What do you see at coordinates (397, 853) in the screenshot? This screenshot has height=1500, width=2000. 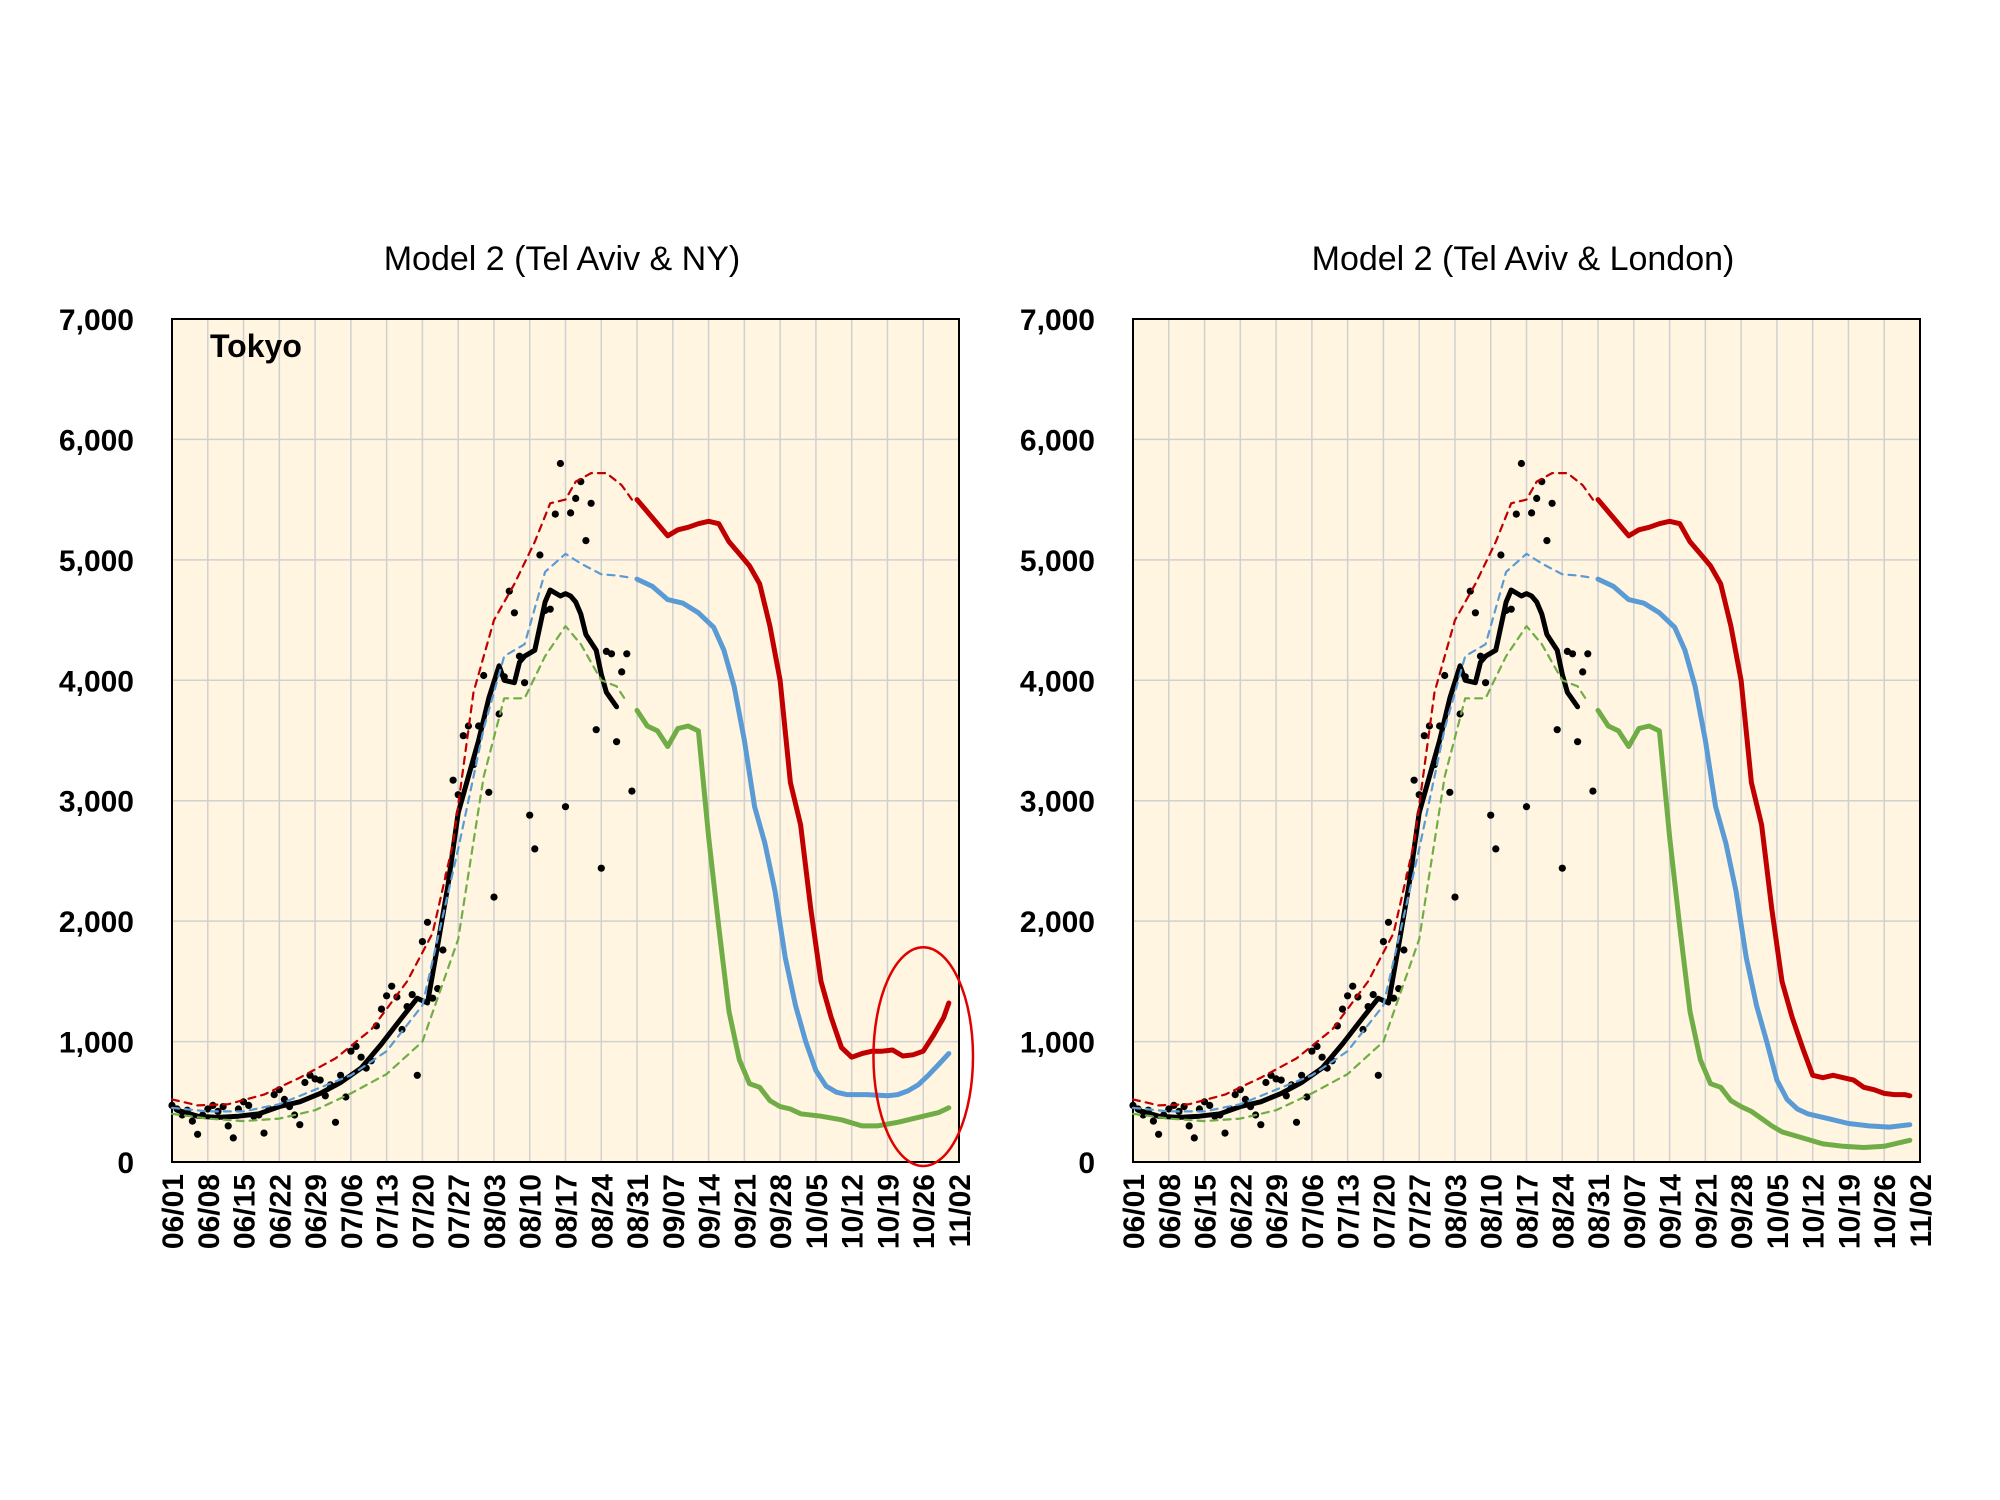 I see `observed-7day-average-solid-line` at bounding box center [397, 853].